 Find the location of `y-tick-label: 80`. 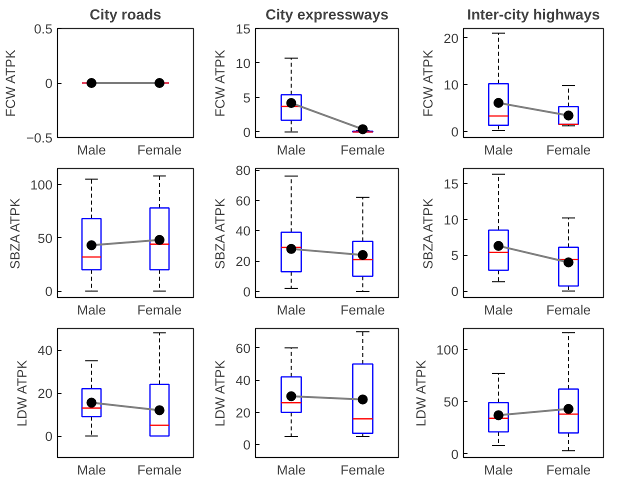

y-tick-label: 80 is located at coordinates (243, 170).